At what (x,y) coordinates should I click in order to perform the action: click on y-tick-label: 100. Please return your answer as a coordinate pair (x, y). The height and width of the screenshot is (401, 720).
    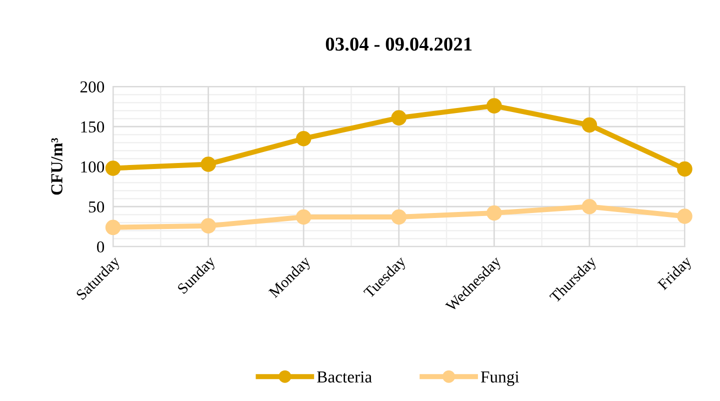
    Looking at the image, I should click on (92, 167).